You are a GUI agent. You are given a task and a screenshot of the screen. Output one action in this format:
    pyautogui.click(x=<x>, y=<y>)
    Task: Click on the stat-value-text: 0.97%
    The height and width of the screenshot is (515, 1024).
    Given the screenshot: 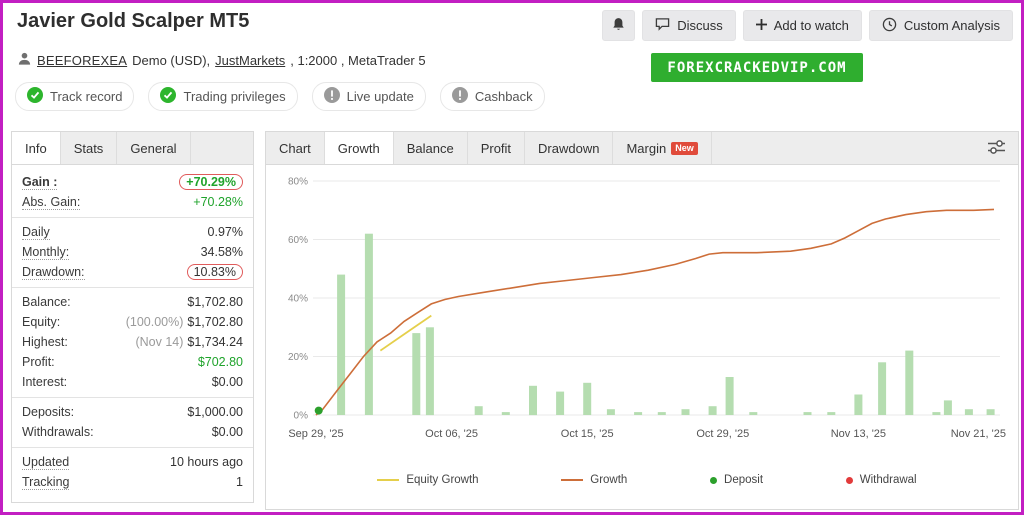 What is the action you would take?
    pyautogui.click(x=225, y=232)
    